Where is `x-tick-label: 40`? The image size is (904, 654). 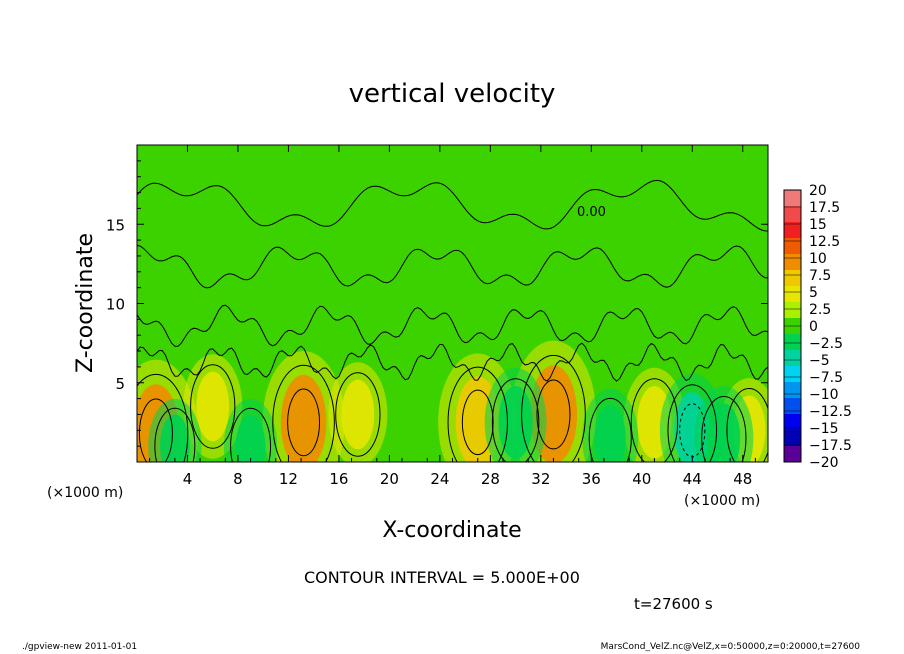
x-tick-label: 40 is located at coordinates (641, 479).